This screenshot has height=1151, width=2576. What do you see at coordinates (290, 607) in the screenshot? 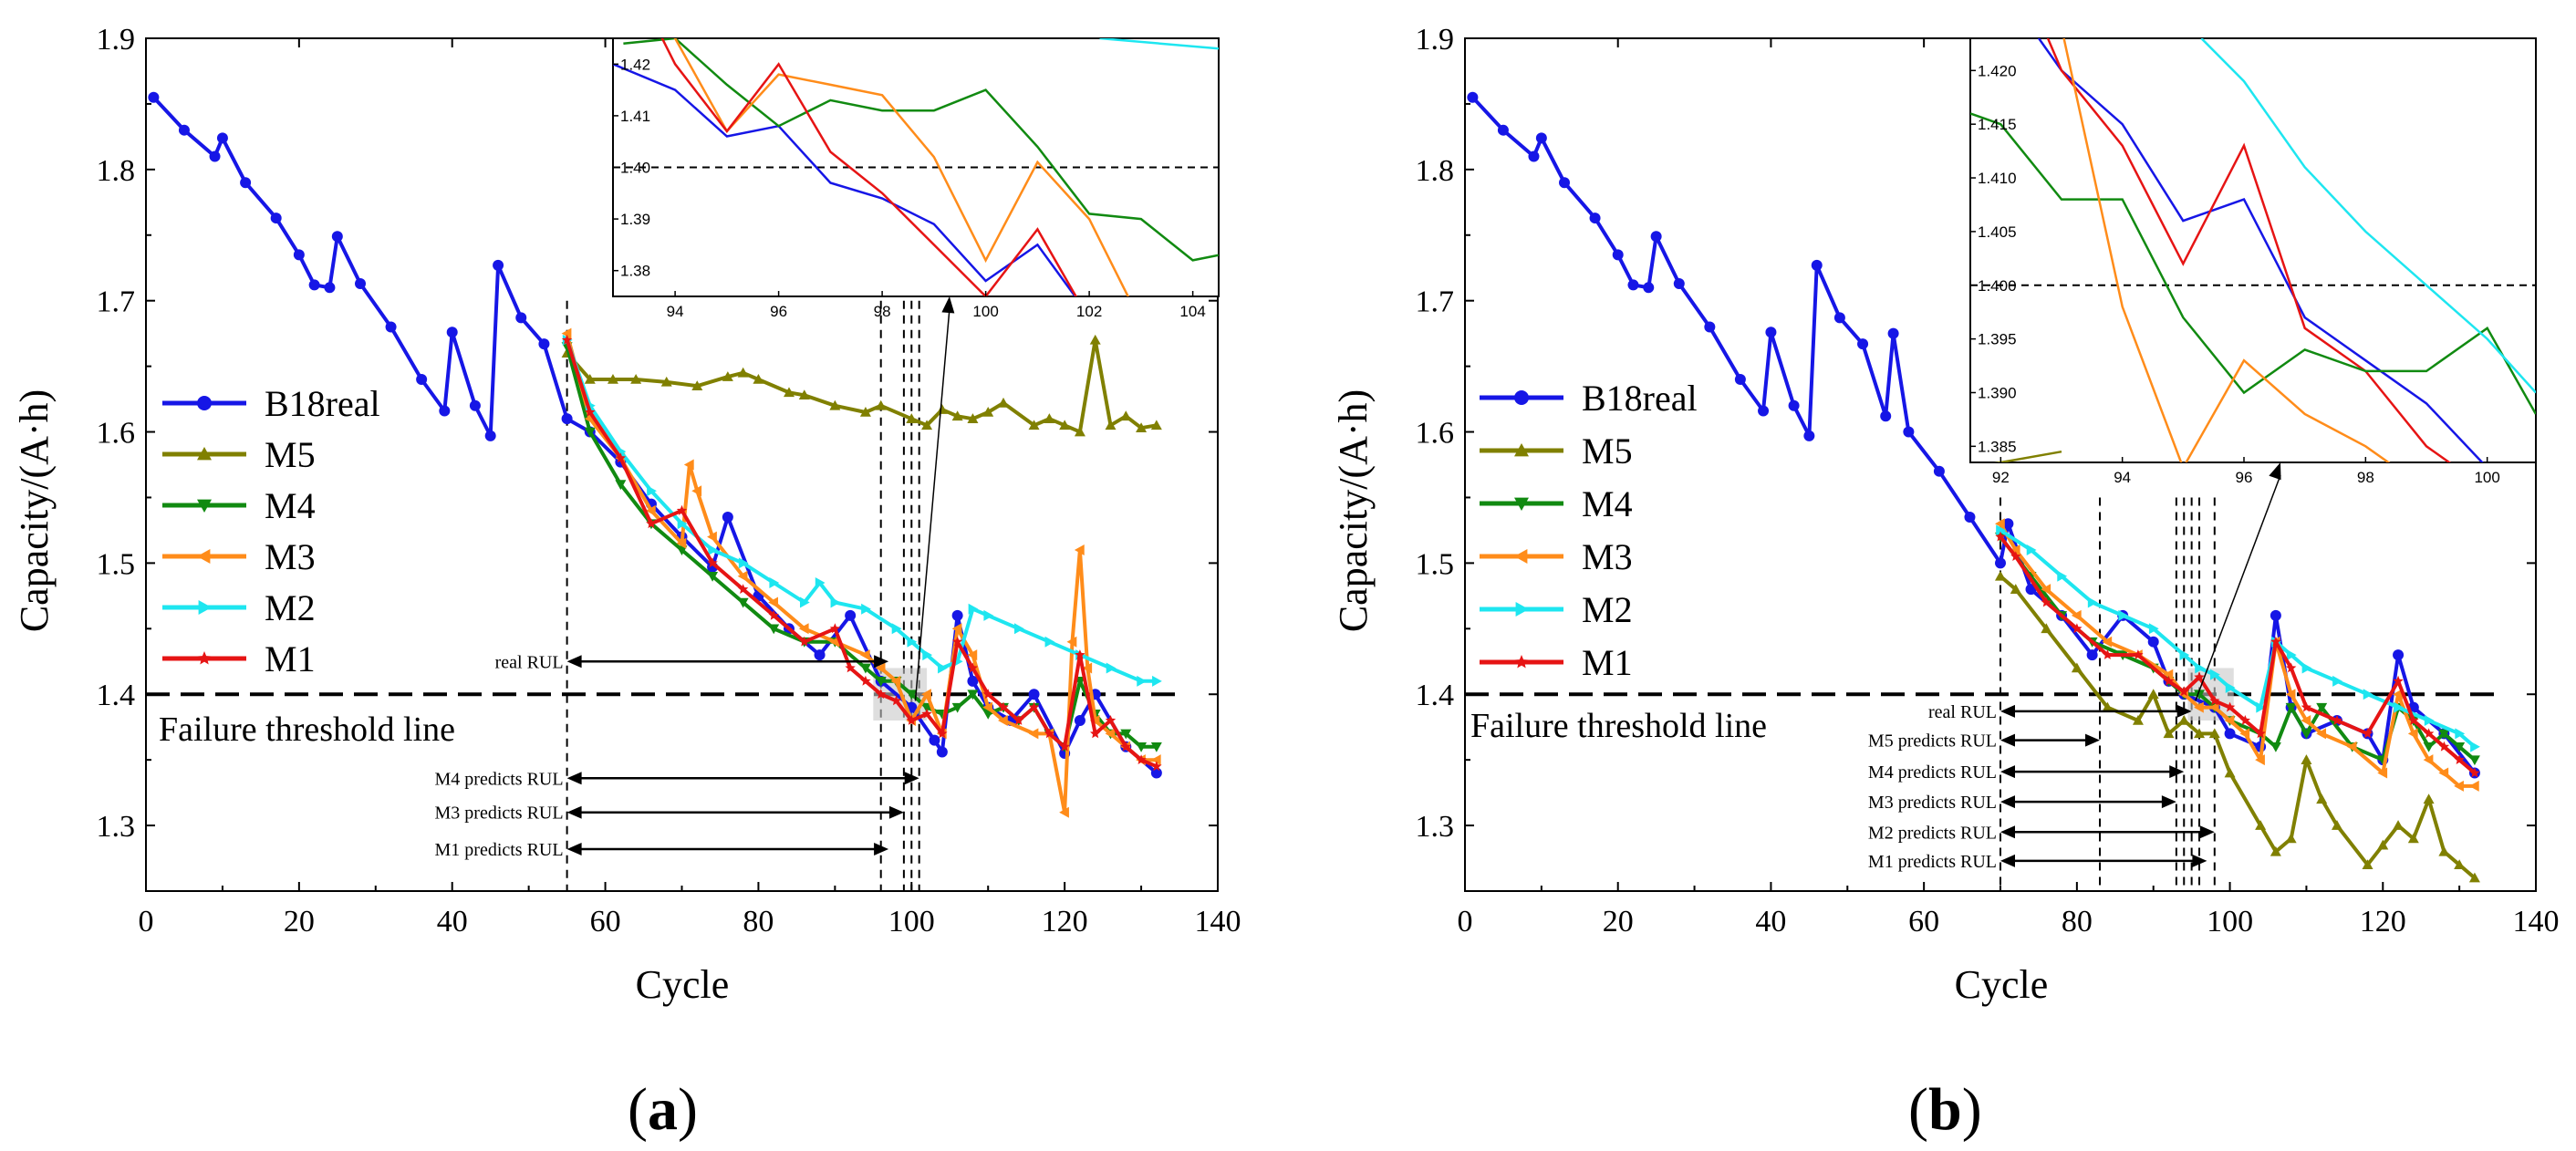
I see `legend-label: M2` at bounding box center [290, 607].